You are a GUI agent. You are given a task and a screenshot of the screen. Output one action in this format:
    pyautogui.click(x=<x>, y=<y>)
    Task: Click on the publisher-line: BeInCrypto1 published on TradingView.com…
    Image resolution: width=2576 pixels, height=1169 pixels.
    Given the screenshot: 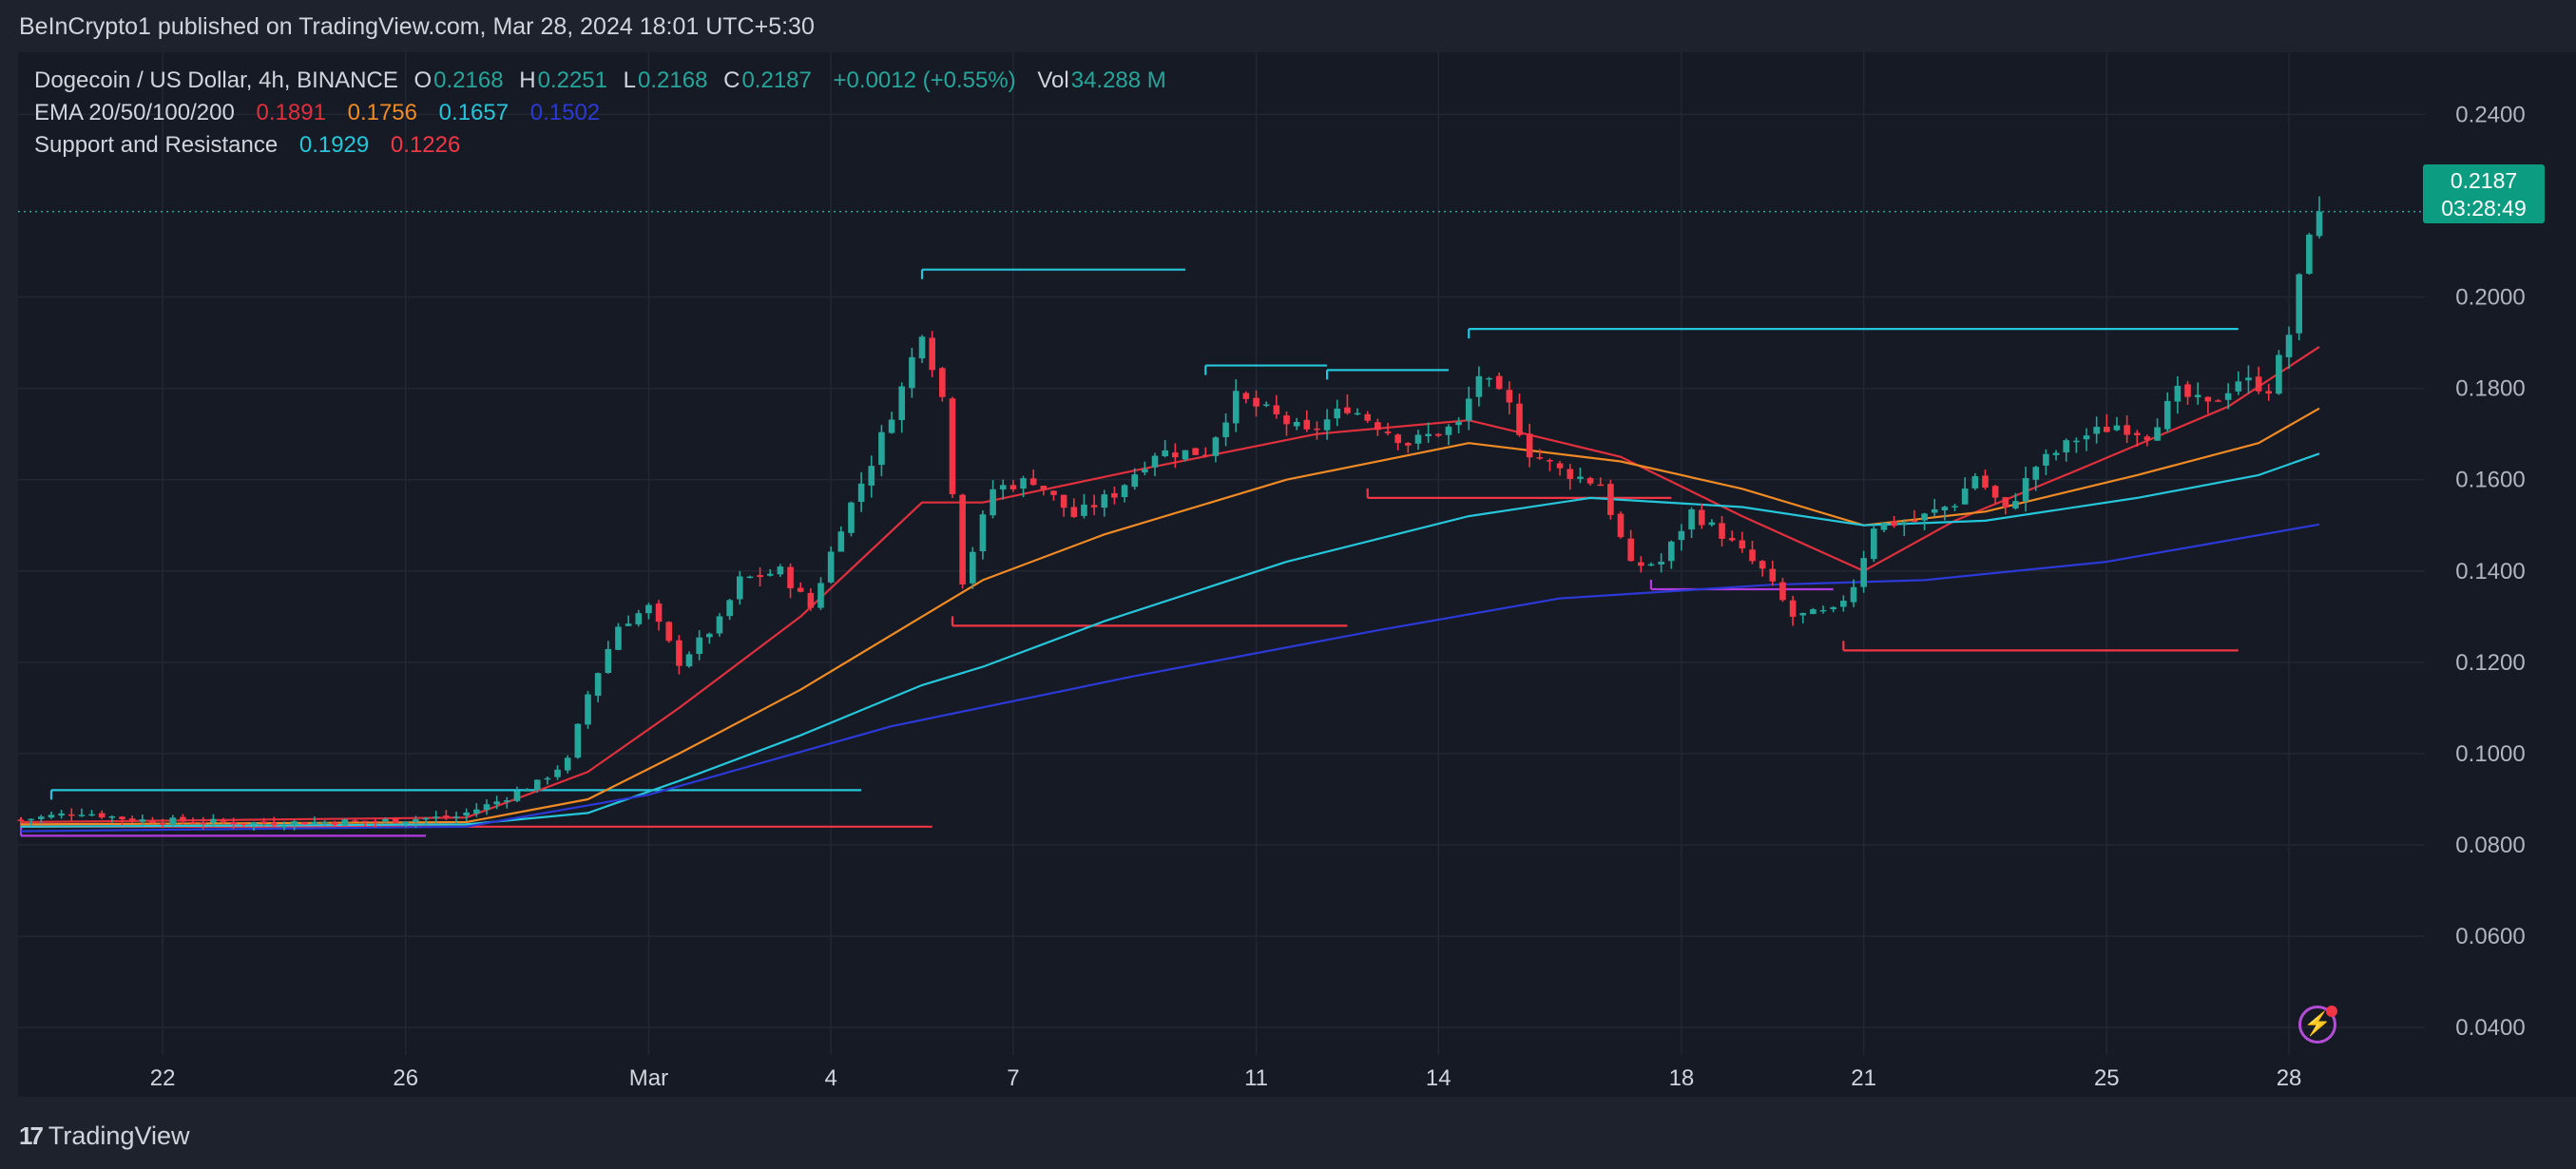 What is the action you would take?
    pyautogui.click(x=417, y=26)
    